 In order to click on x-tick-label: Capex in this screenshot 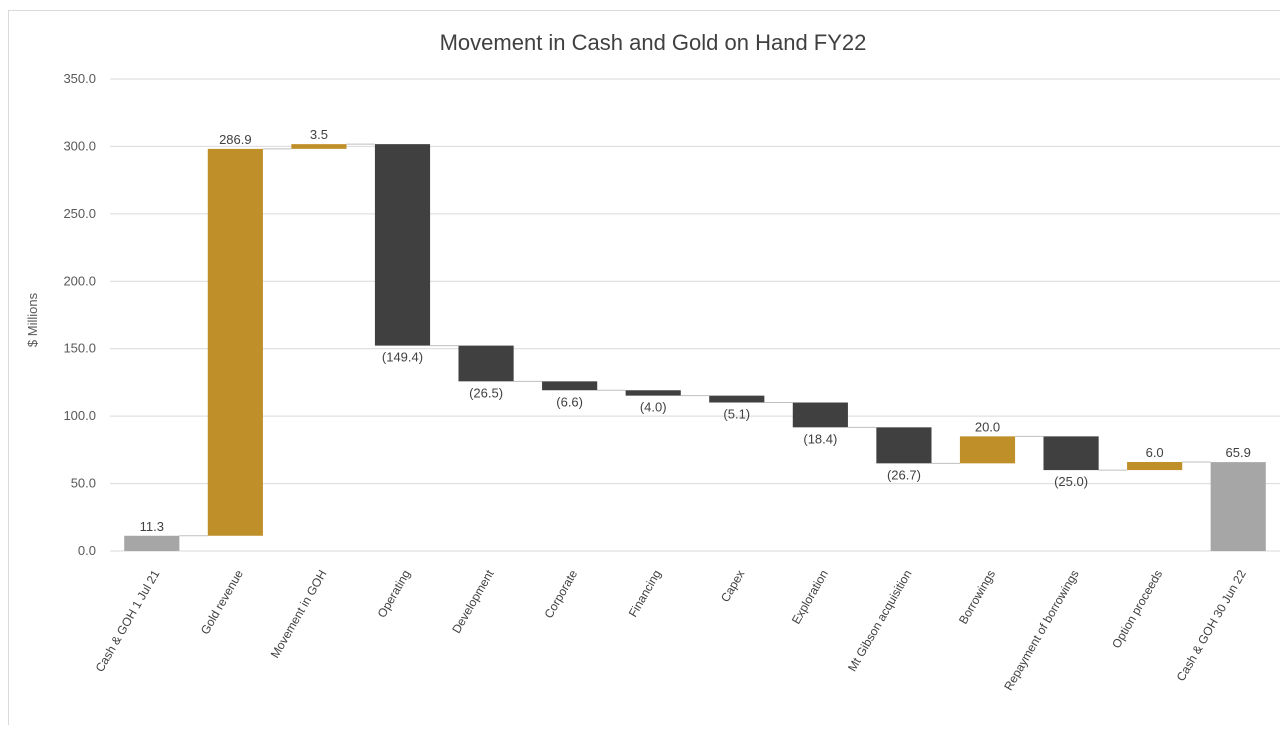, I will do `click(732, 586)`.